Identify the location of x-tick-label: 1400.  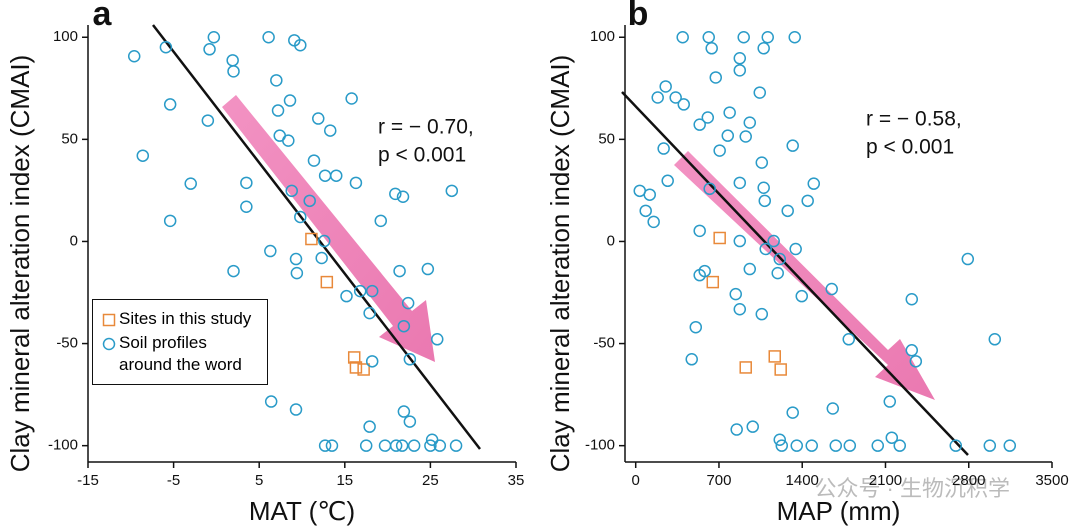
(802, 480).